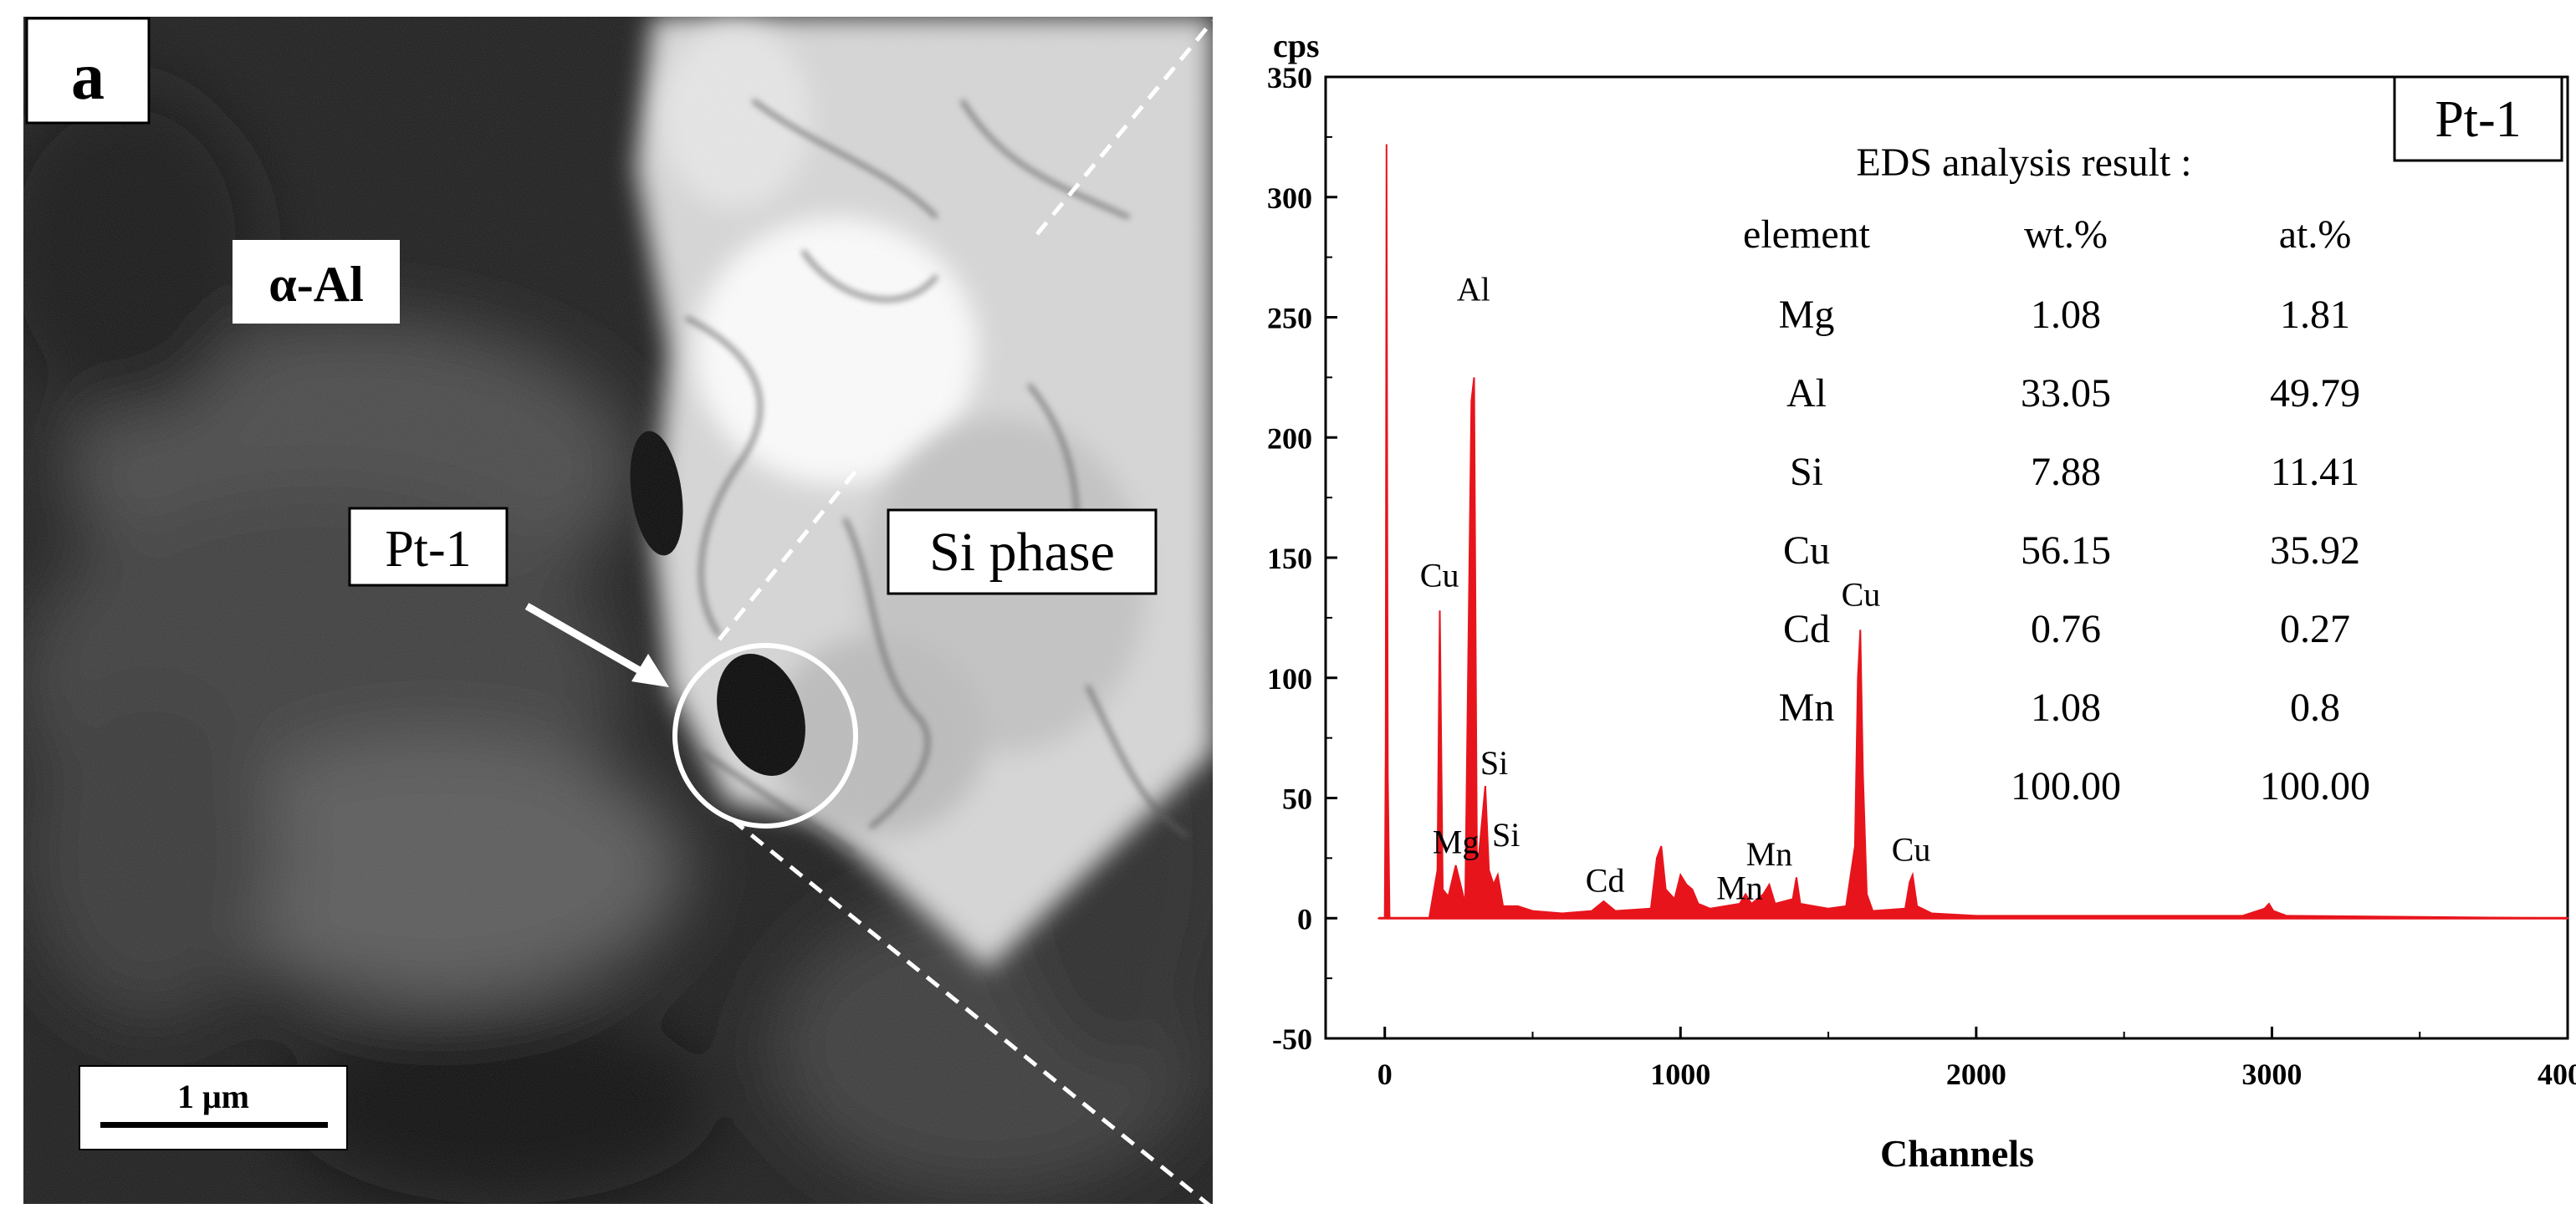  What do you see at coordinates (1806, 393) in the screenshot?
I see `table-cell: Al` at bounding box center [1806, 393].